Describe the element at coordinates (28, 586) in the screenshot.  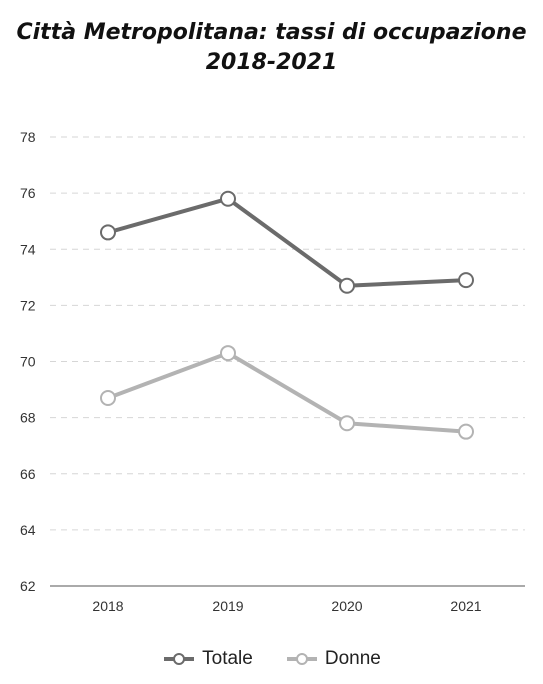
I see `y-tick-label-62: 62` at that location.